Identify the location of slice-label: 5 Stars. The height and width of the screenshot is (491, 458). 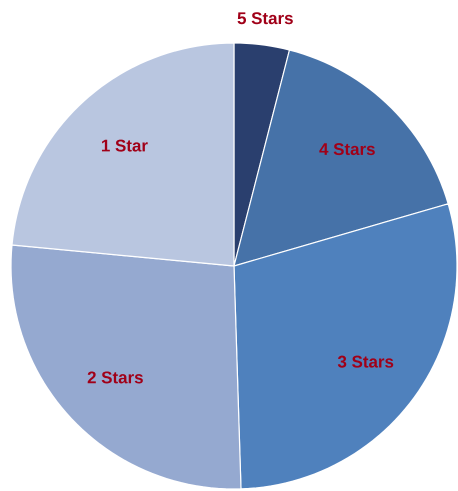
(265, 18).